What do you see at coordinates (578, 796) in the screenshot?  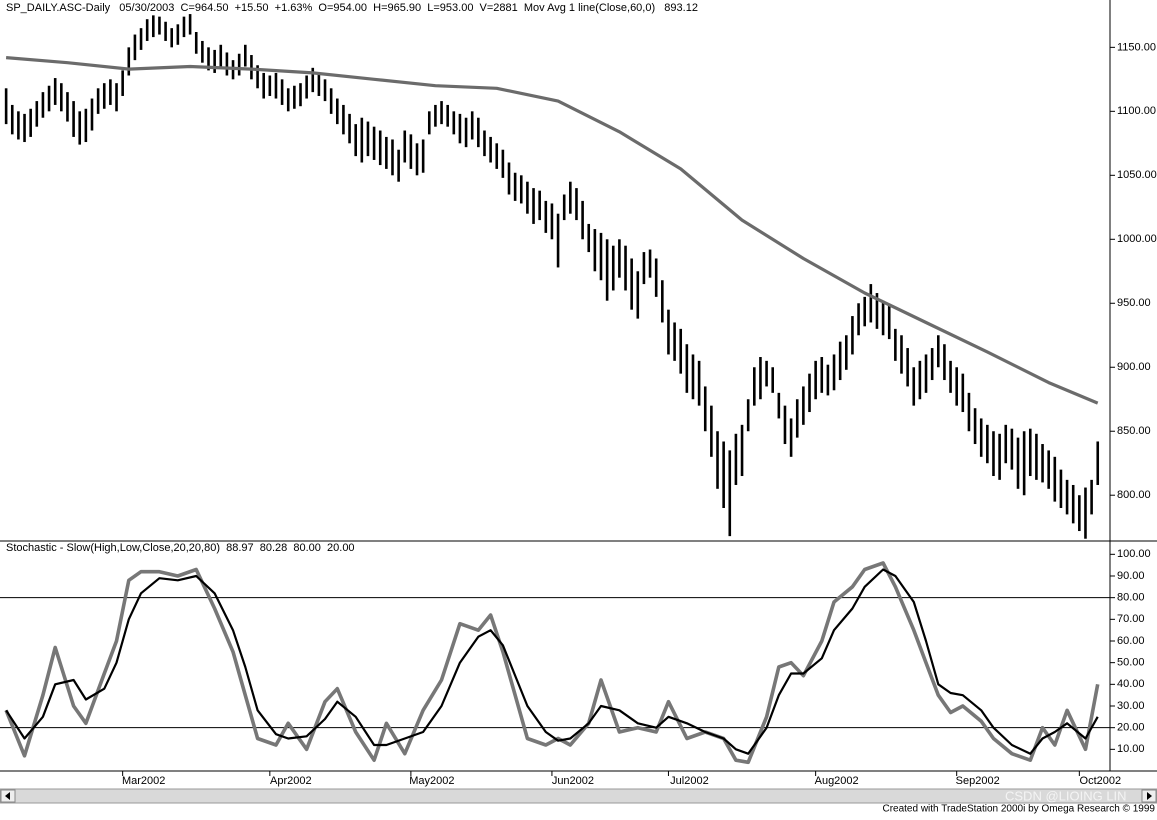 I see `scrollbar` at bounding box center [578, 796].